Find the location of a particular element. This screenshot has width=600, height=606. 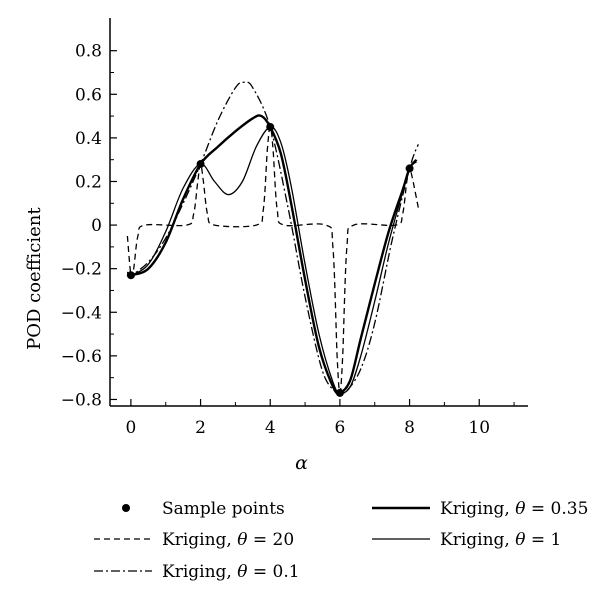

x-tick-label: 2 is located at coordinates (200, 428).